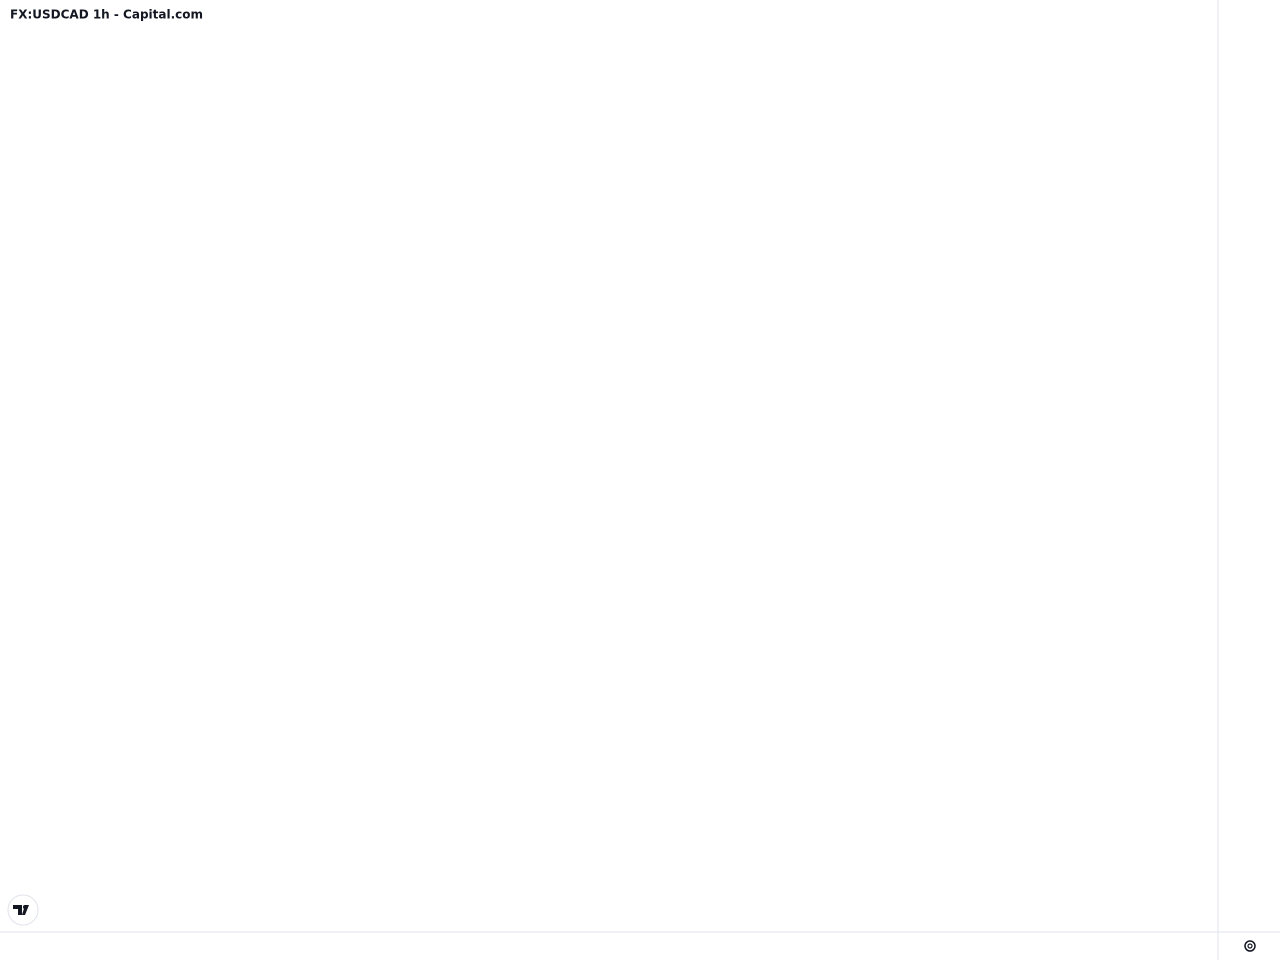 This screenshot has width=1280, height=960. What do you see at coordinates (23, 910) in the screenshot?
I see `logo` at bounding box center [23, 910].